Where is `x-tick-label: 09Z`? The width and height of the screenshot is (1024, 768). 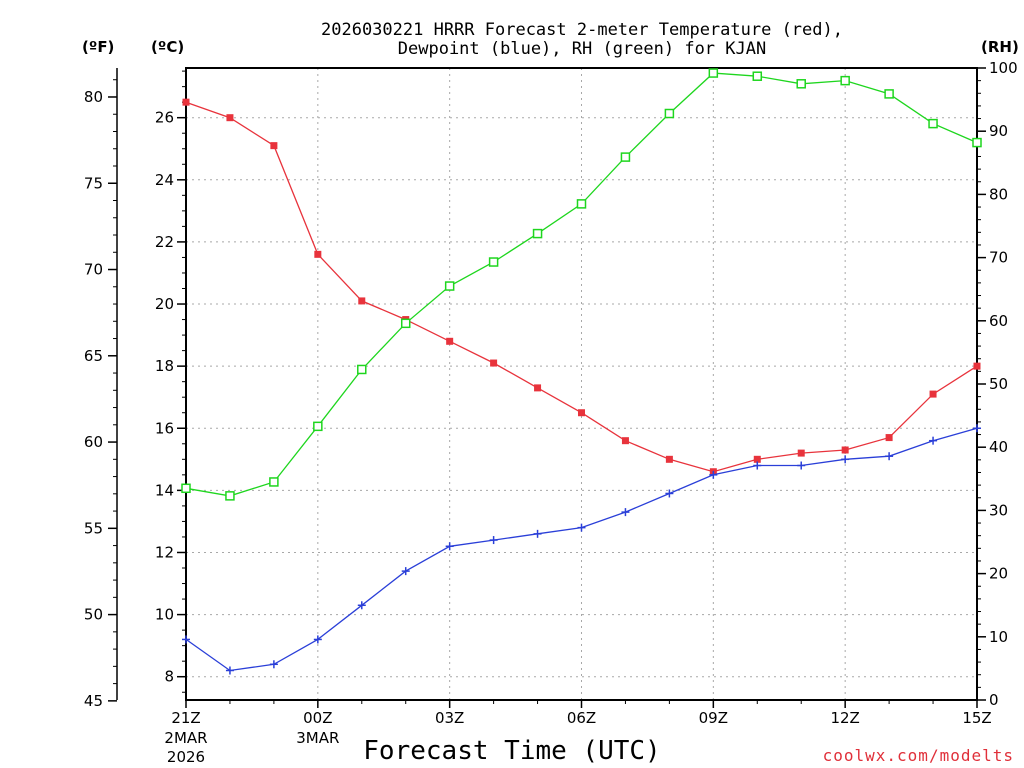
x-tick-label: 09Z is located at coordinates (713, 718).